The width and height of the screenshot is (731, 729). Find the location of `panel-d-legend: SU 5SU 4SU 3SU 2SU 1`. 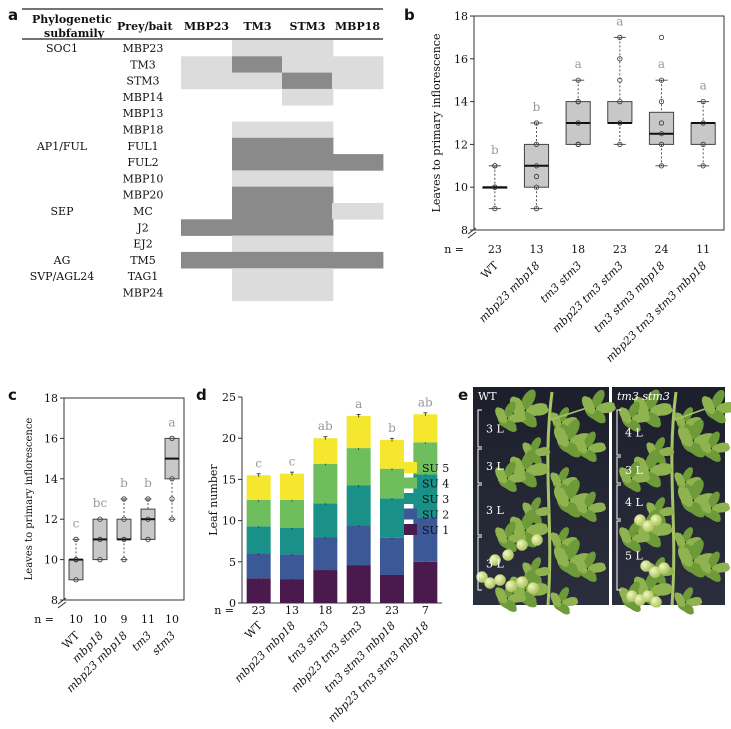

panel-d-legend: SU 5SU 4SU 3SU 2SU 1 is located at coordinates (426, 499).